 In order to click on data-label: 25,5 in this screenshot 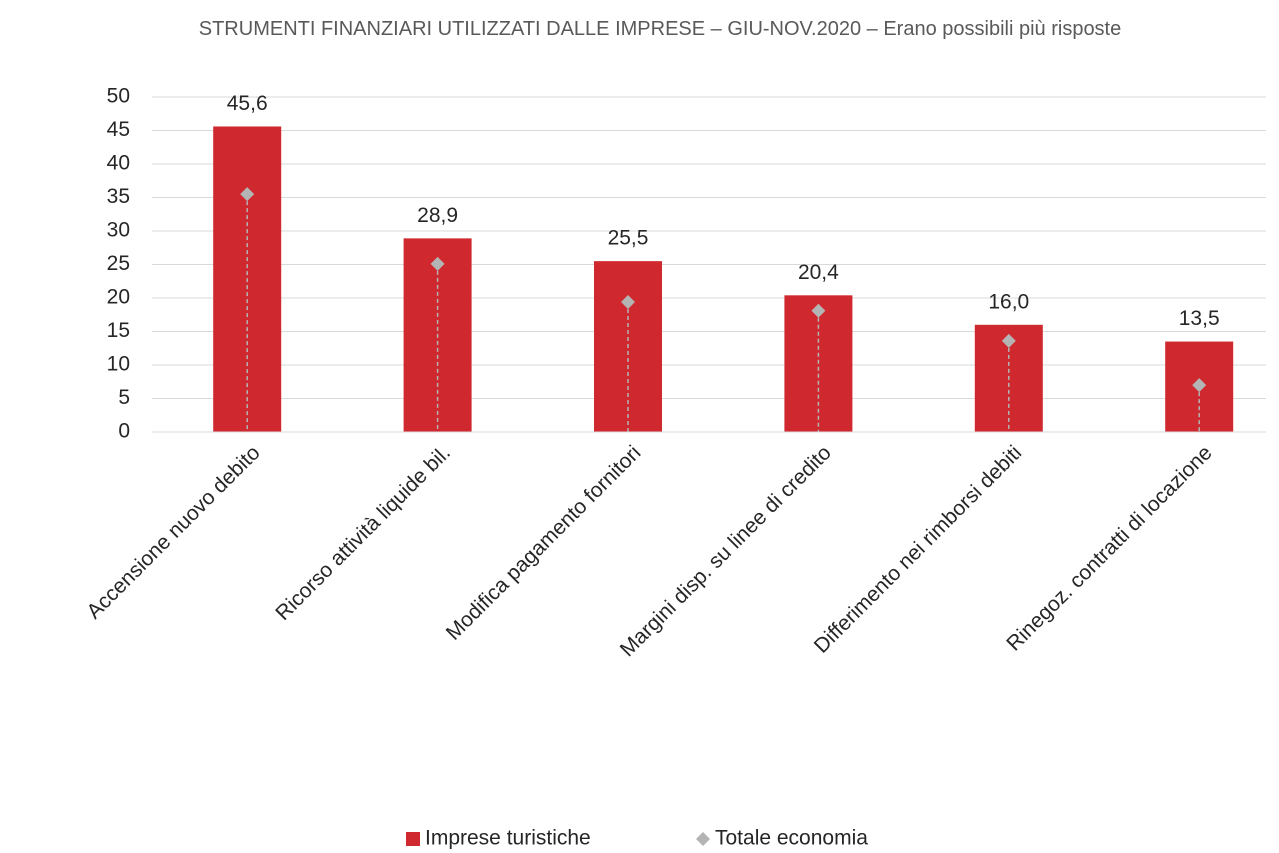, I will do `click(628, 238)`.